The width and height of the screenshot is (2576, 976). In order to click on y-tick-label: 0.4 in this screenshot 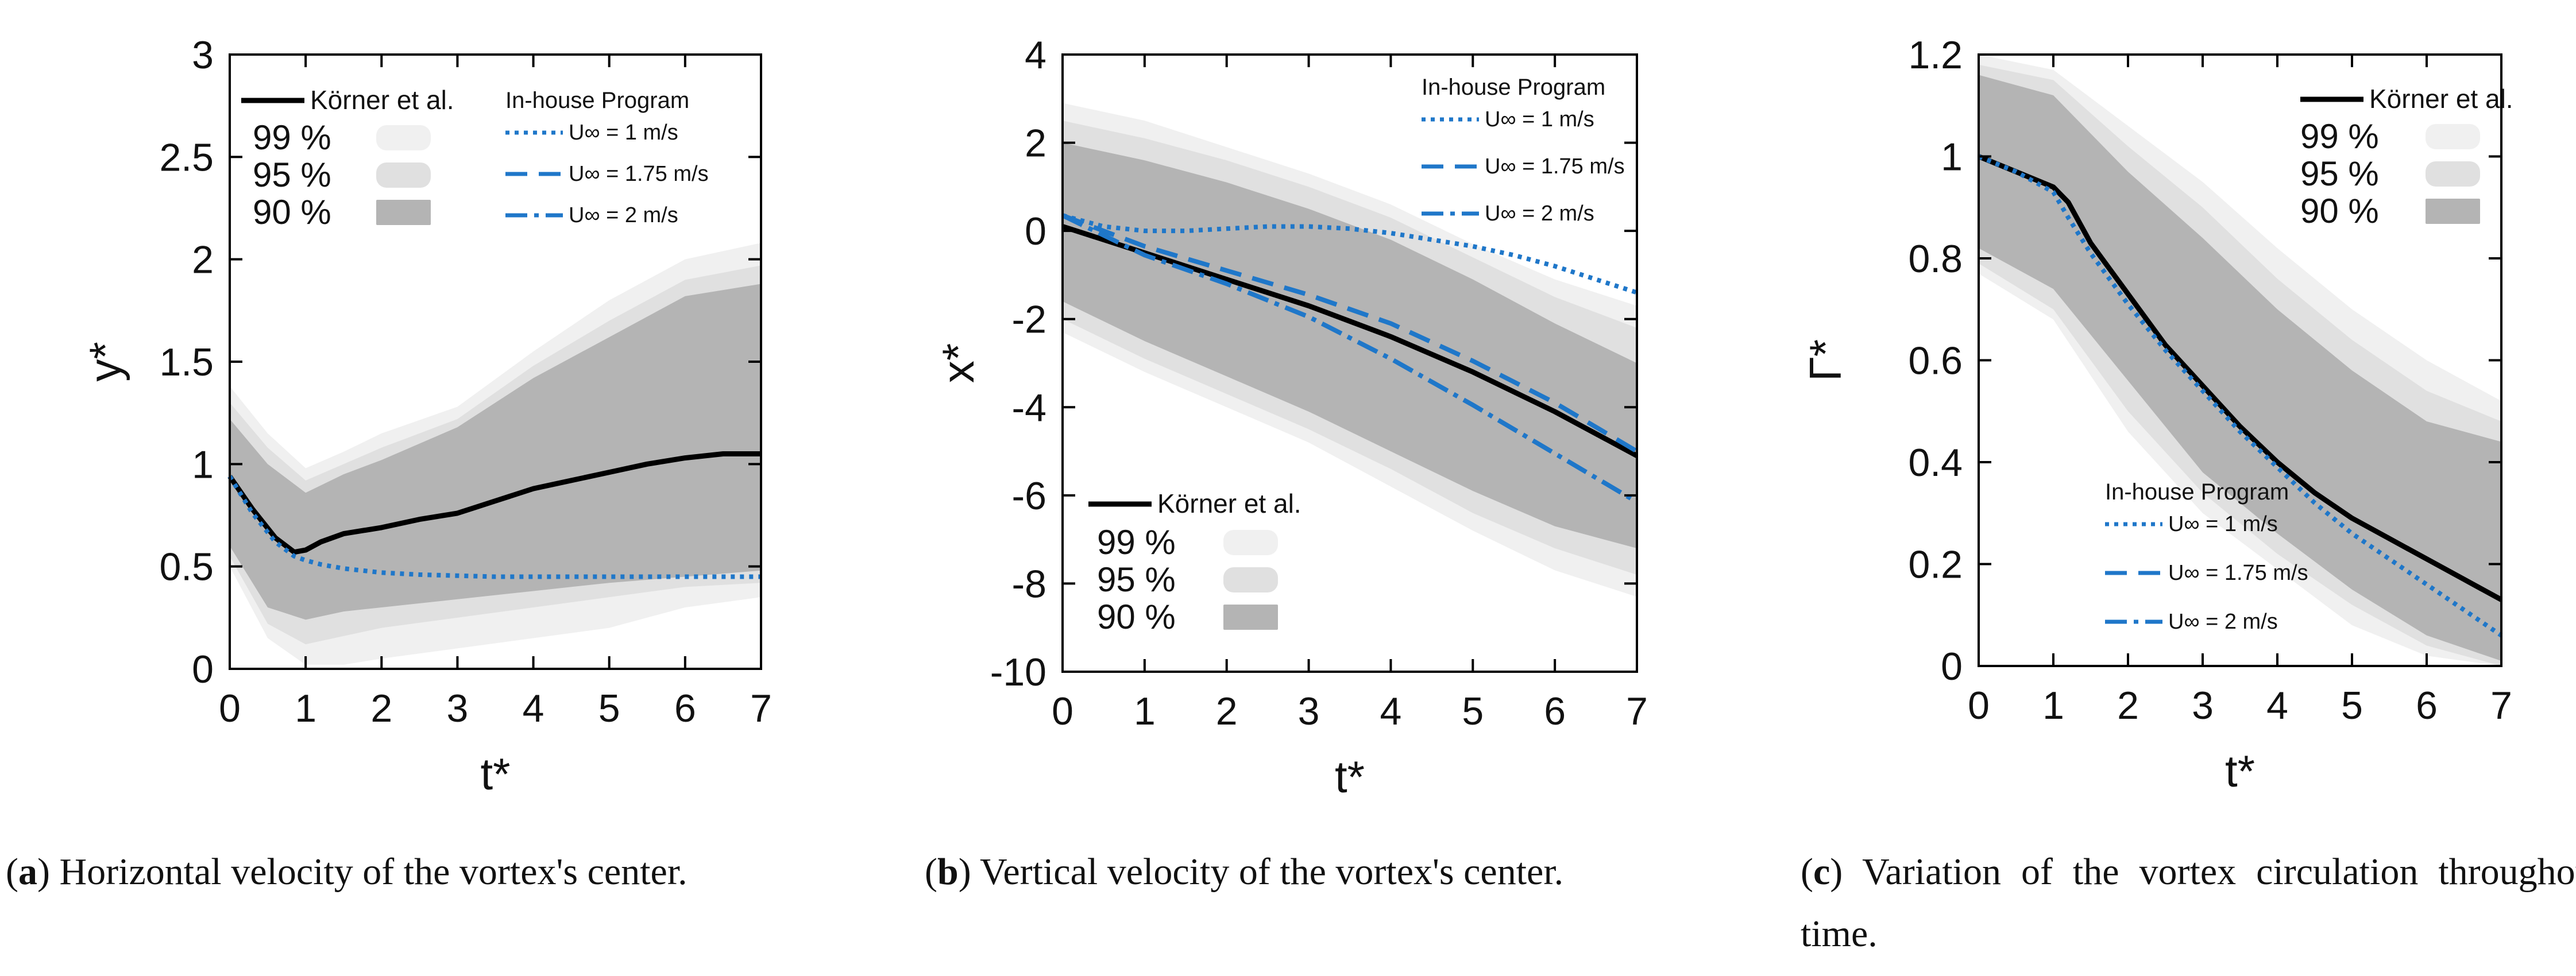, I will do `click(1935, 463)`.